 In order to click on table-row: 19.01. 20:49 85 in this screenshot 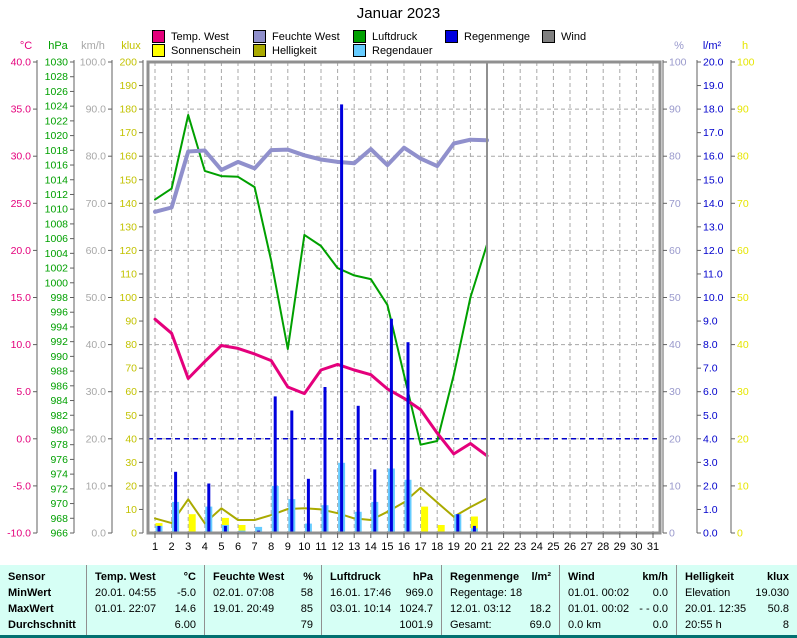, I will do `click(263, 609)`.